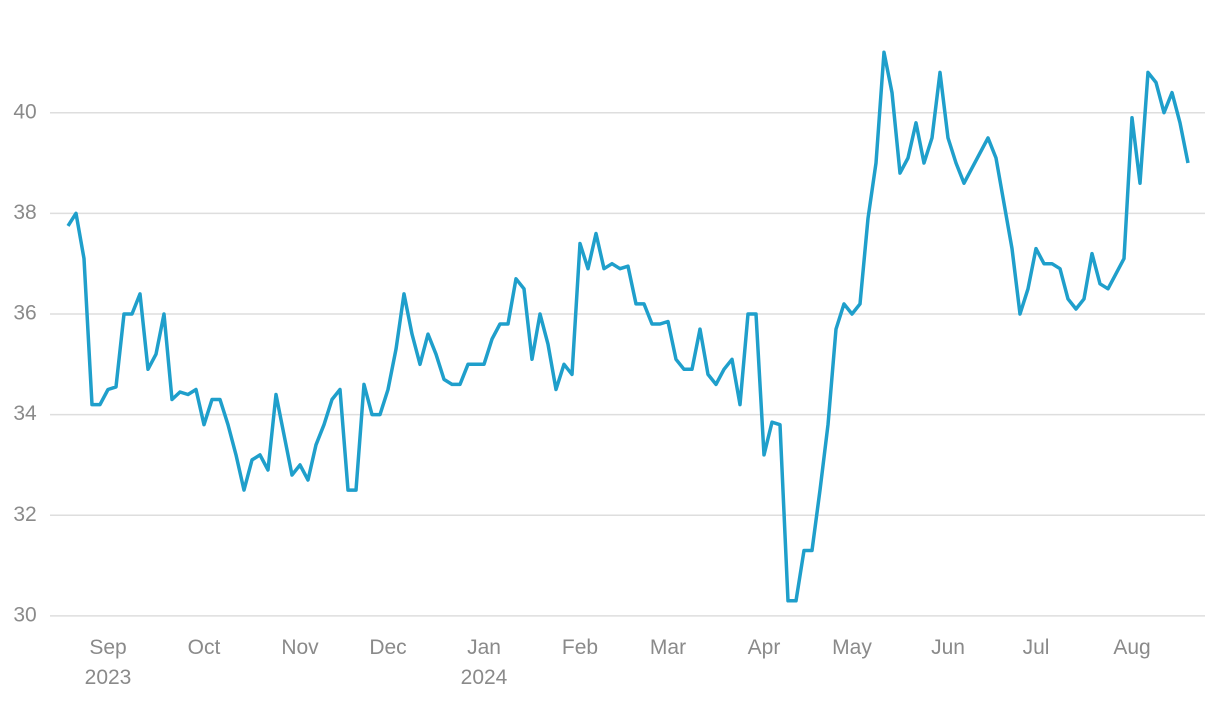 The height and width of the screenshot is (702, 1220). I want to click on x-tick-label: Jan 2024, so click(484, 662).